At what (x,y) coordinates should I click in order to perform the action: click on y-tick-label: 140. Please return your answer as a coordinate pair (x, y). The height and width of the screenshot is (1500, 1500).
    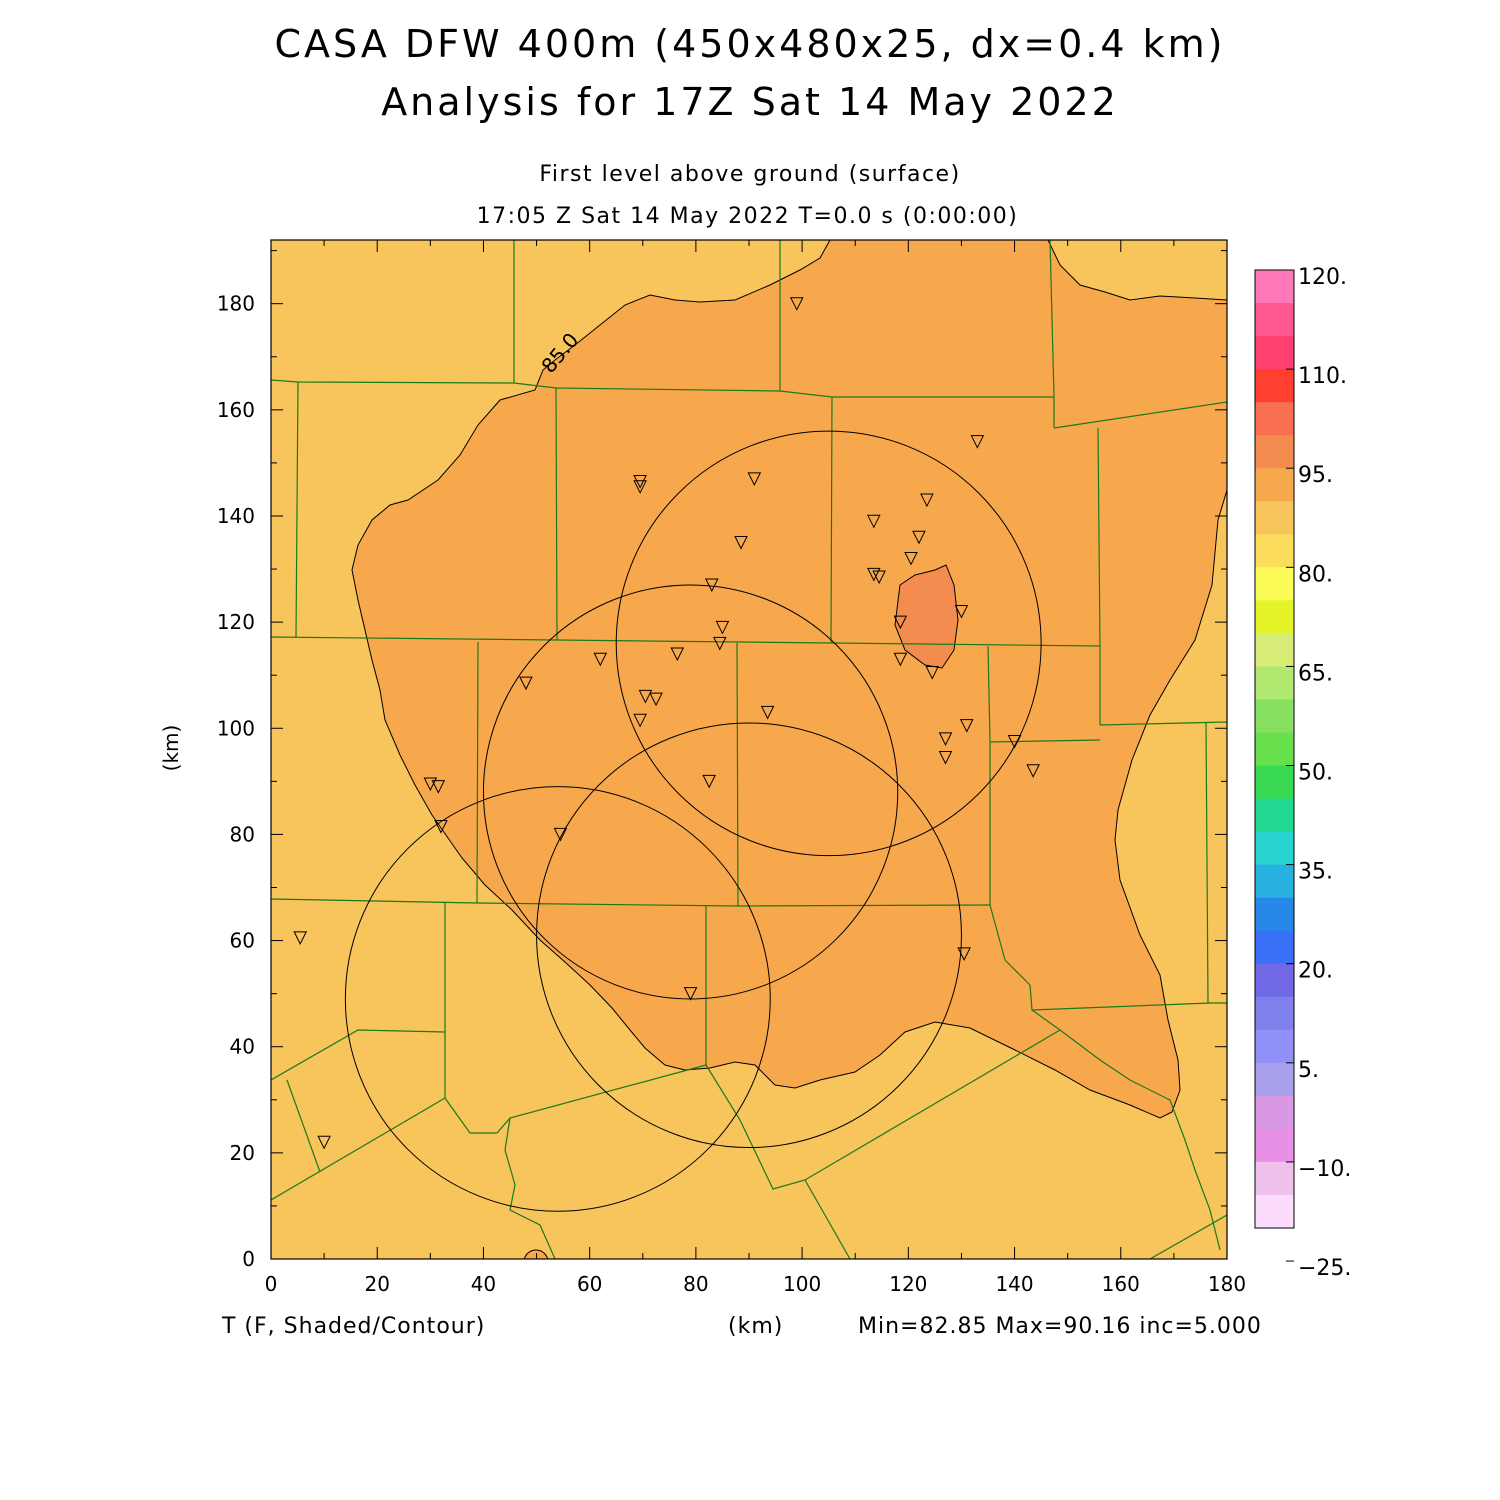
    Looking at the image, I should click on (236, 516).